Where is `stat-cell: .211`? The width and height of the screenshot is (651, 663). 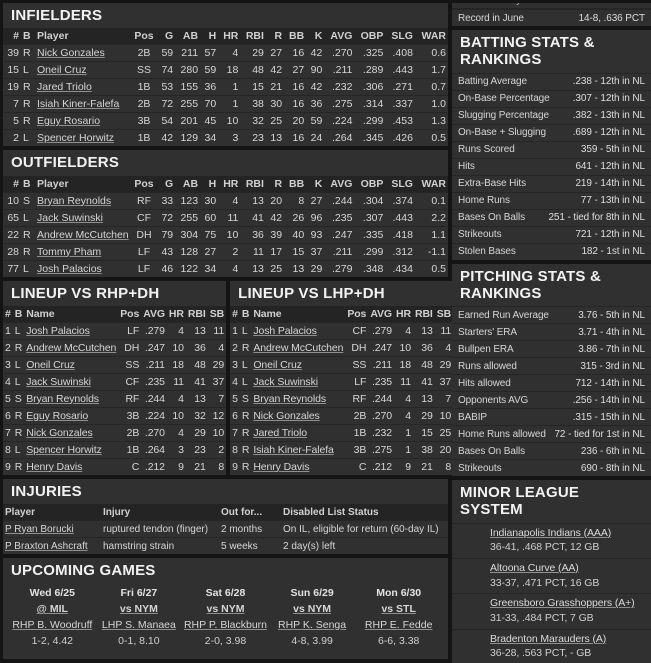 stat-cell: .211 is located at coordinates (381, 364).